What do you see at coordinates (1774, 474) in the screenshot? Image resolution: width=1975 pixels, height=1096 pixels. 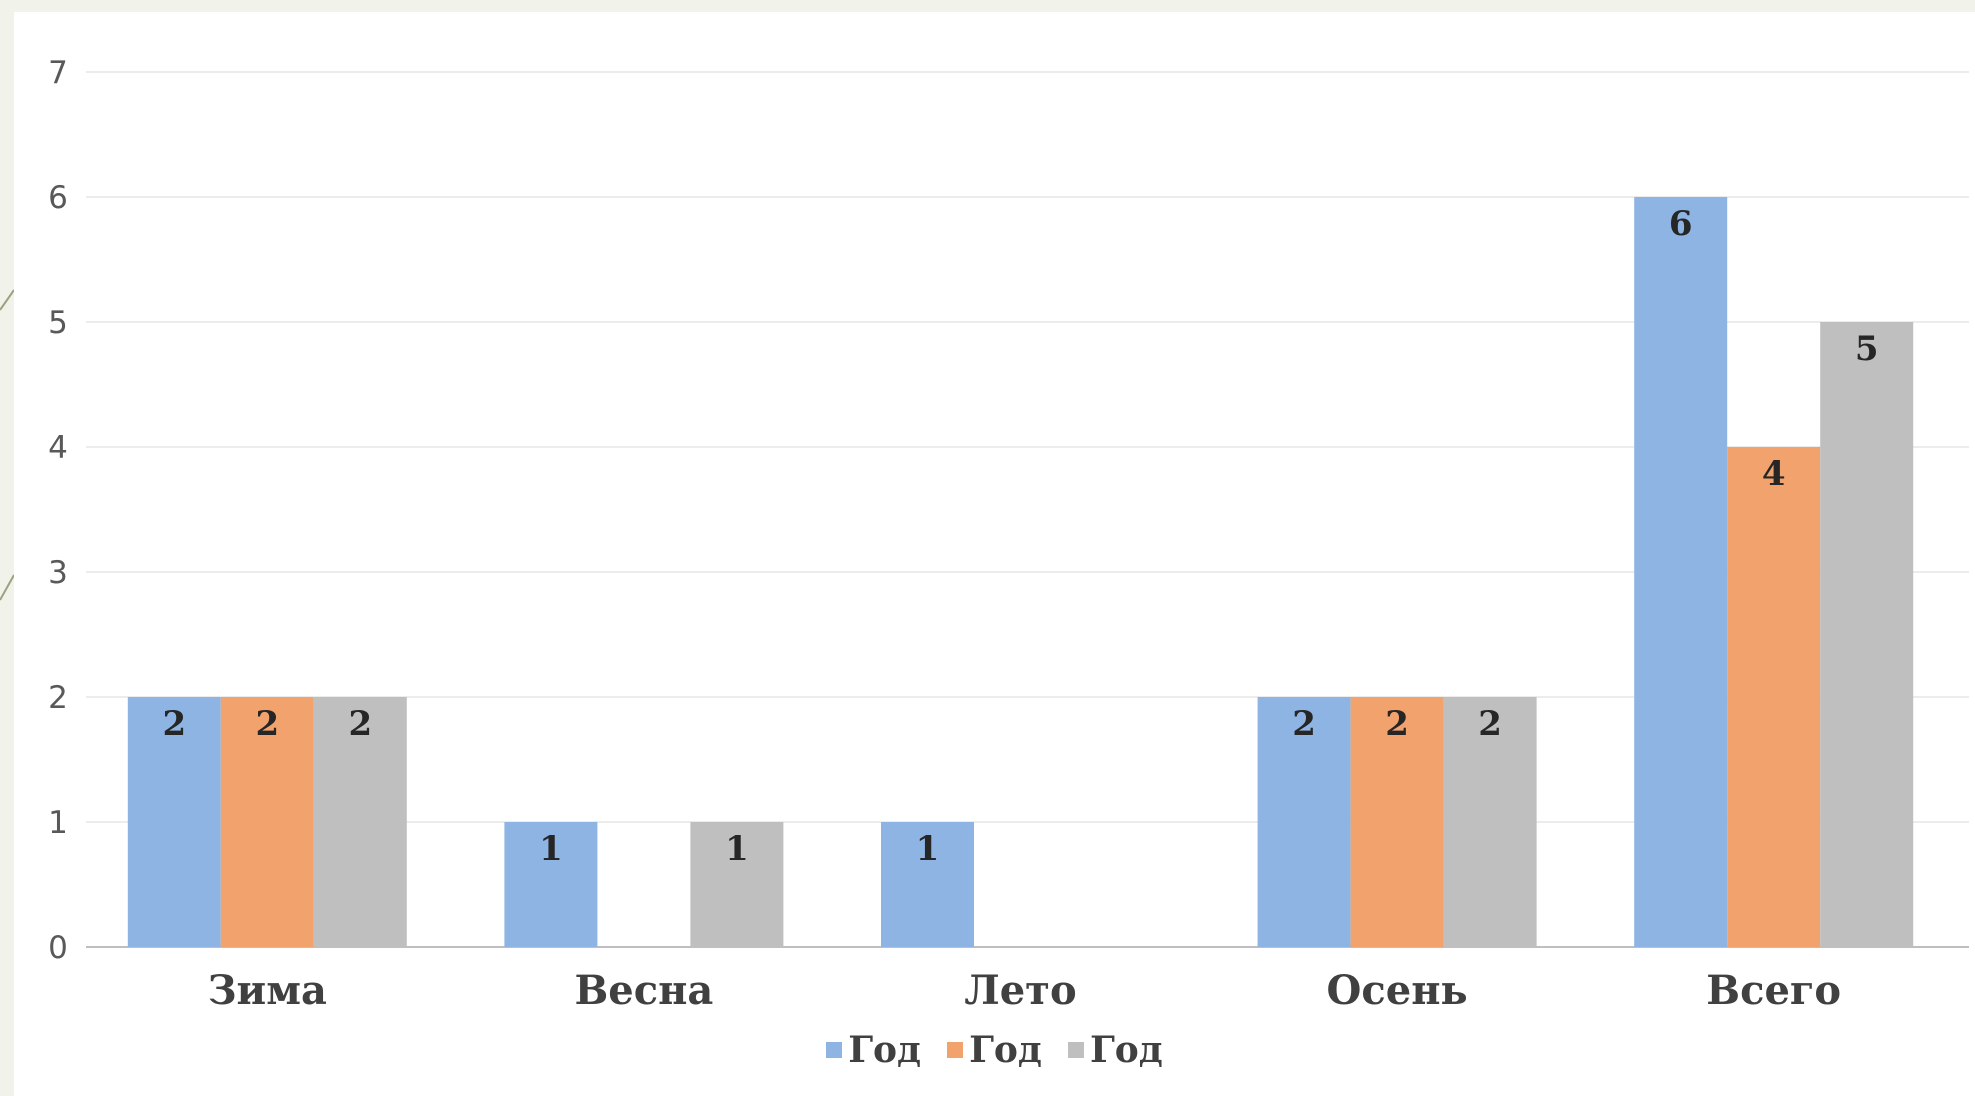 I see `data-label: 4` at bounding box center [1774, 474].